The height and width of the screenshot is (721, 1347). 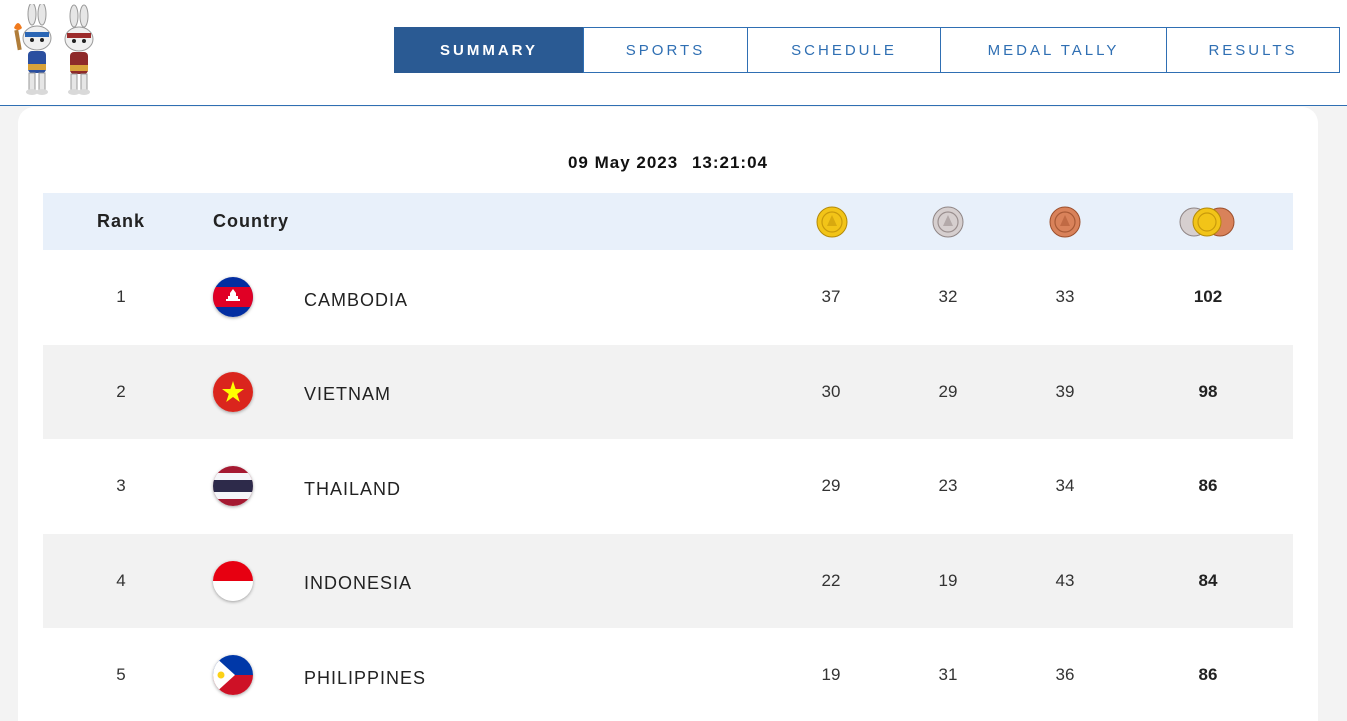 I want to click on table-row: 4 INDONESIA 22 19 43 84, so click(x=668, y=581).